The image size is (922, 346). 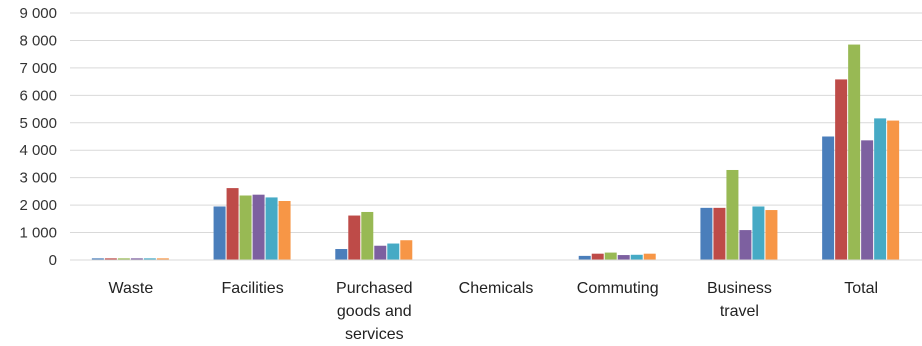 I want to click on y-tick-label: 9 000, so click(x=38, y=13).